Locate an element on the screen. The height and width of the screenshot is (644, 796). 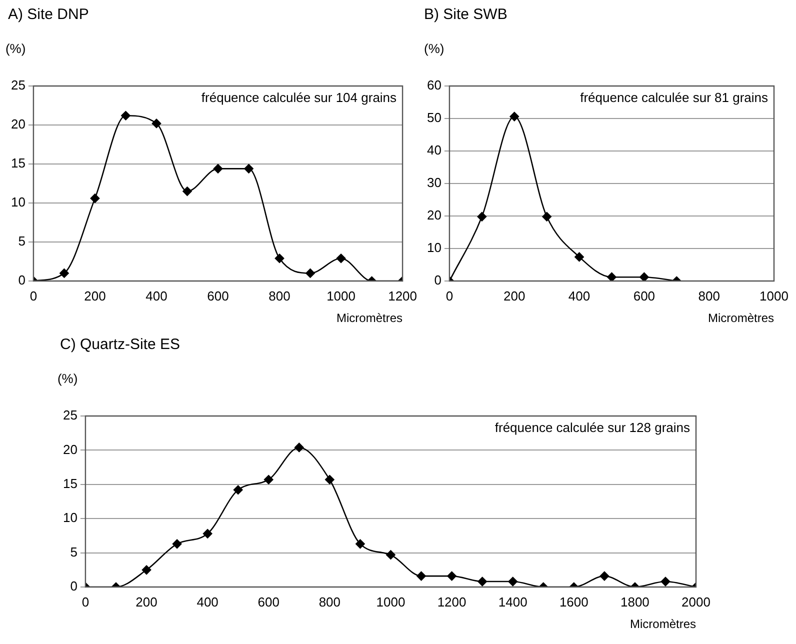
annotation: fréquence calculée sur 104 grains is located at coordinates (299, 98).